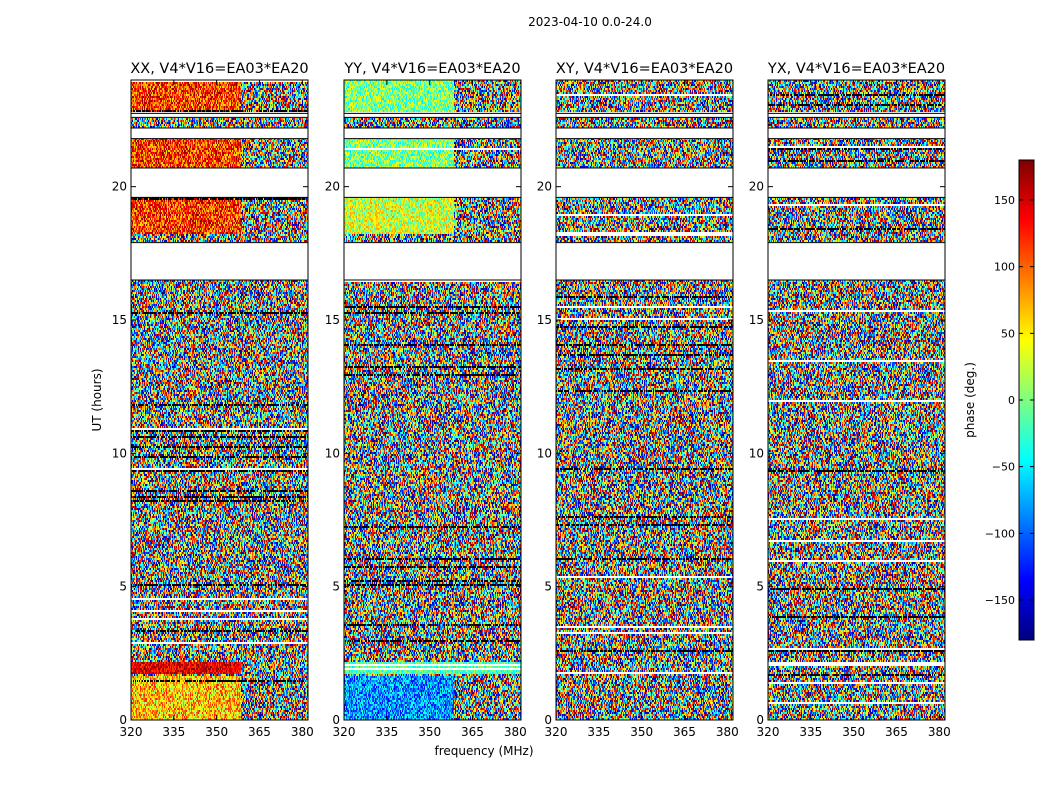  Describe the element at coordinates (856, 69) in the screenshot. I see `panel-title: YX, V4*V16=EA03*EA20` at that location.